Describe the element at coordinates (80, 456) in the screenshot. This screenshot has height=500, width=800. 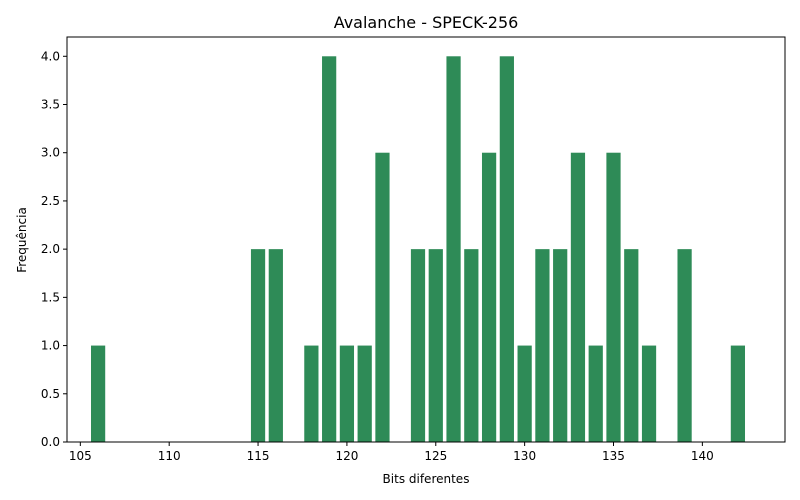
I see `x-tick-label: 105` at that location.